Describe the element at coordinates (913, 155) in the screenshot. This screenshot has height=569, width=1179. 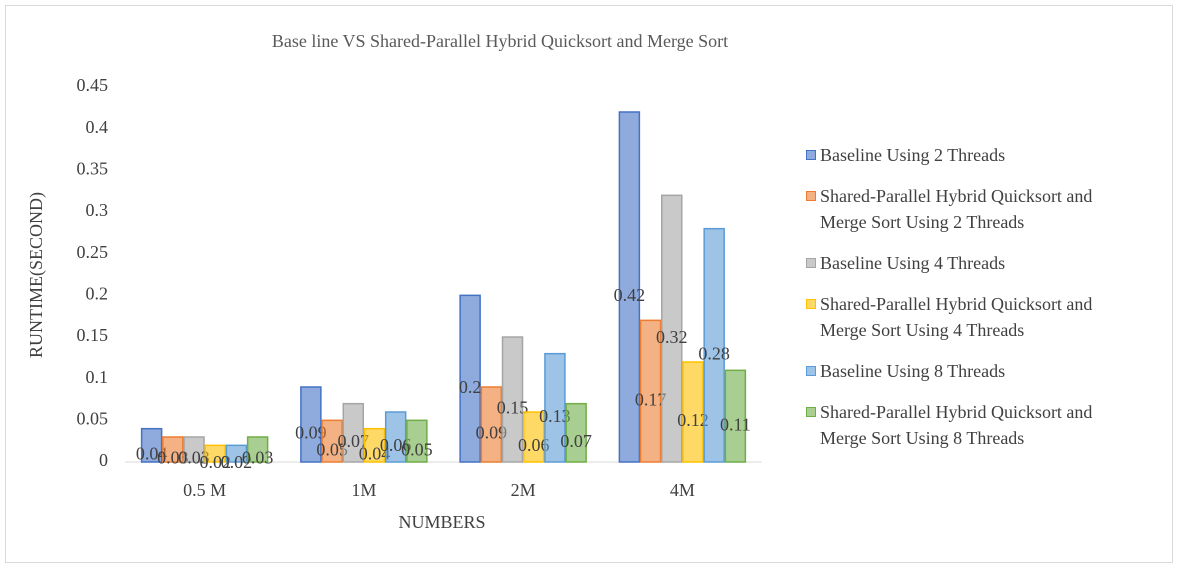
I see `legend-label: Baseline Using 2 Threads` at that location.